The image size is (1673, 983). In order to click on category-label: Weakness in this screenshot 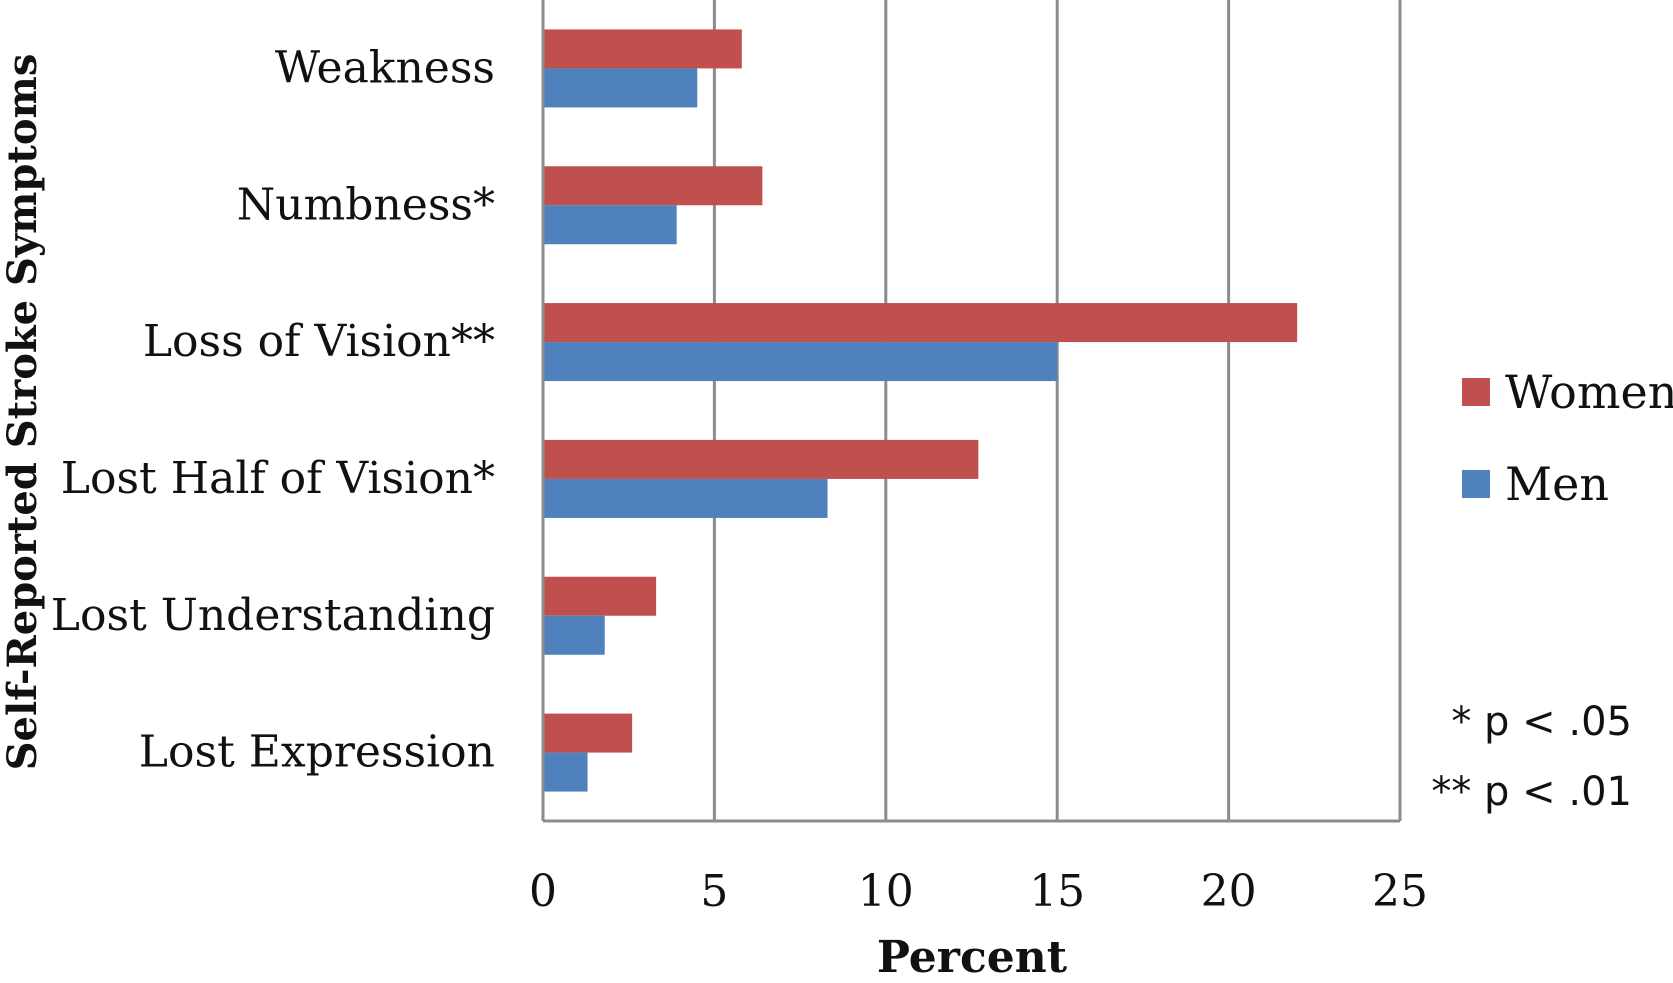, I will do `click(385, 67)`.